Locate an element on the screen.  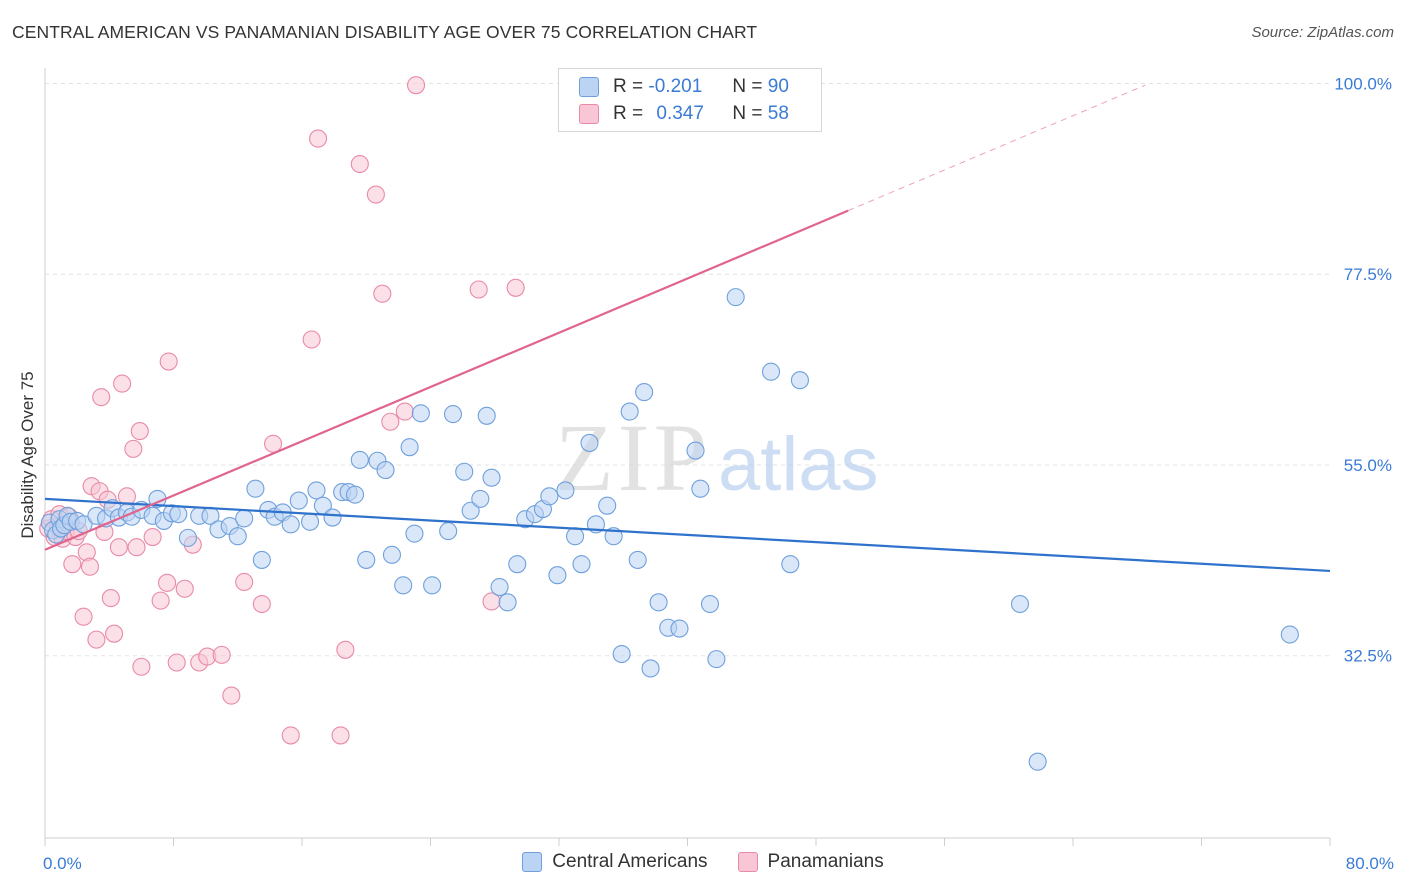
n-value-blue: 90 is located at coordinates (778, 86).